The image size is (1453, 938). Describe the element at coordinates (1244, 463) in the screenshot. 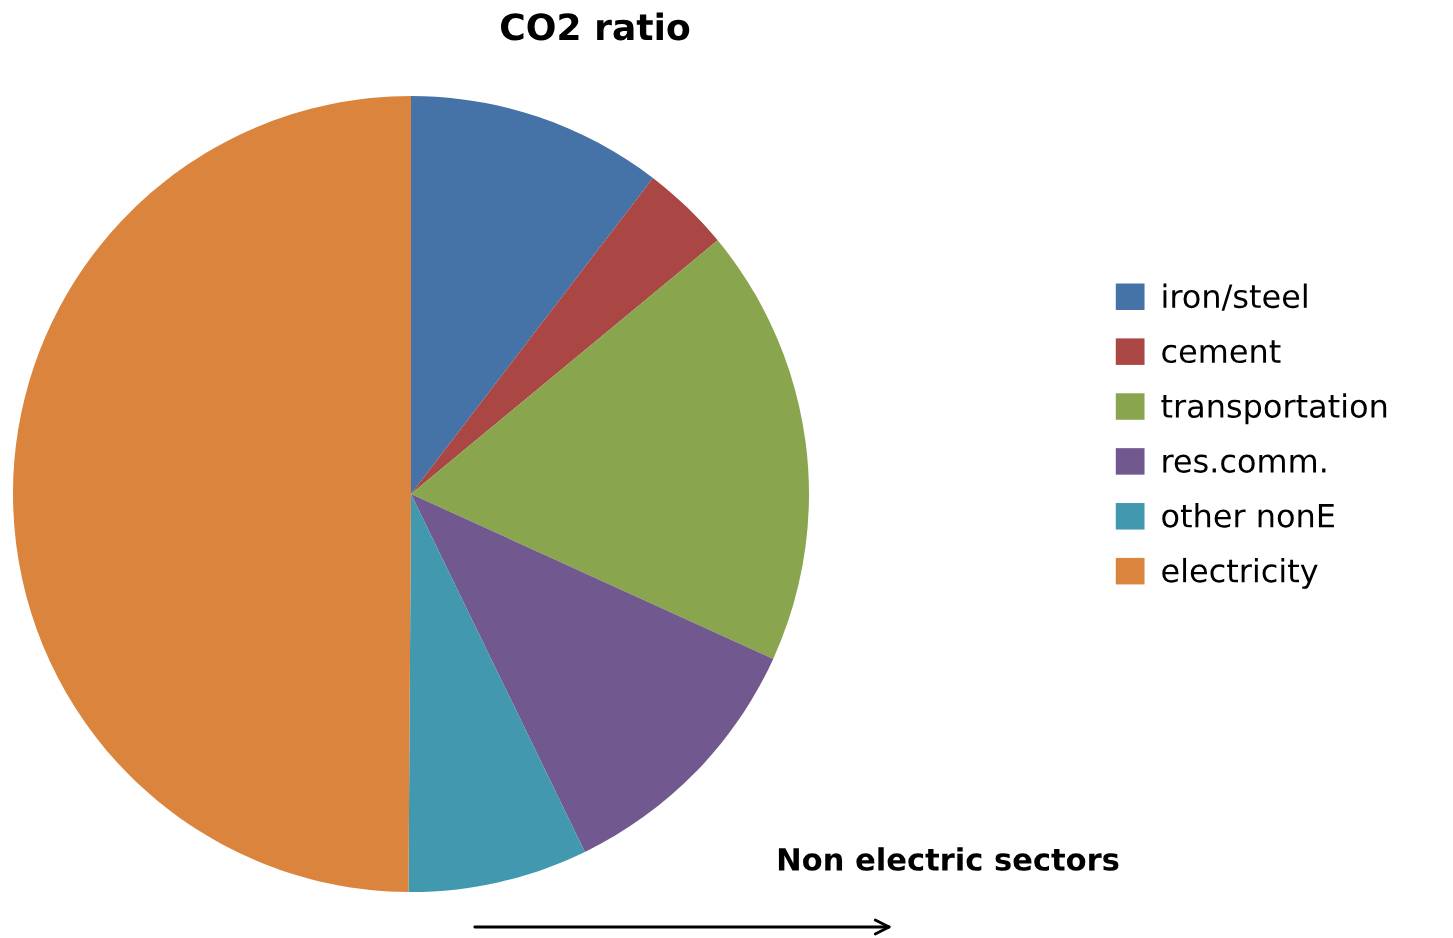

I see `legend-label: res.comm.` at that location.